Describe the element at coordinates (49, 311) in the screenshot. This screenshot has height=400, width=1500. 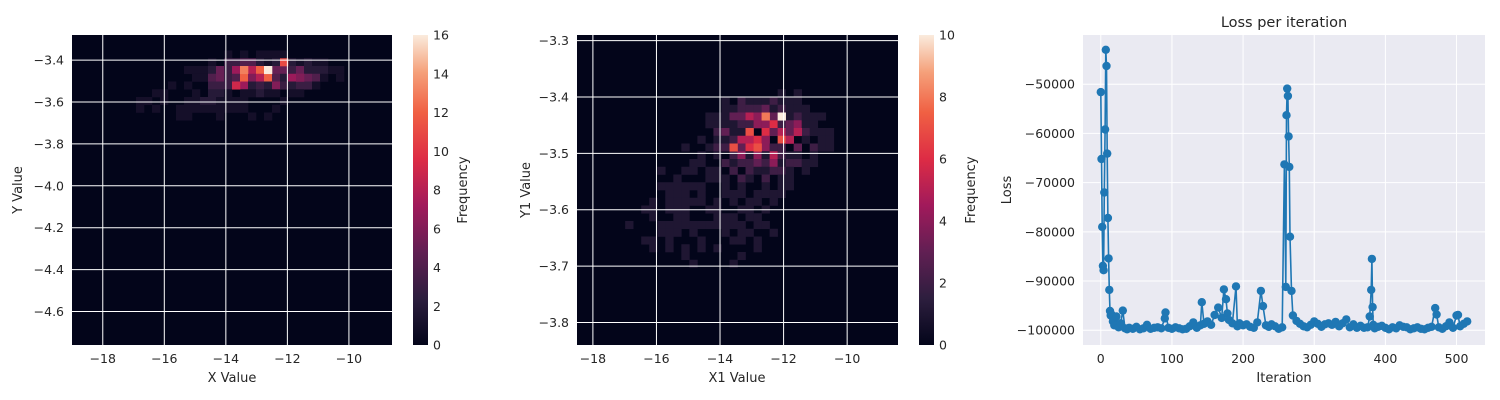
I see `y-tick-label: −4.6` at that location.